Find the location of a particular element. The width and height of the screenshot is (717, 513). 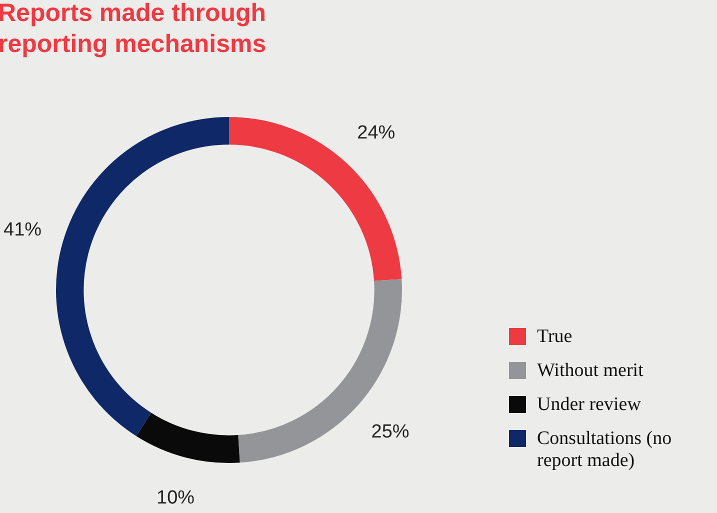

legend-label: Under review is located at coordinates (589, 405).